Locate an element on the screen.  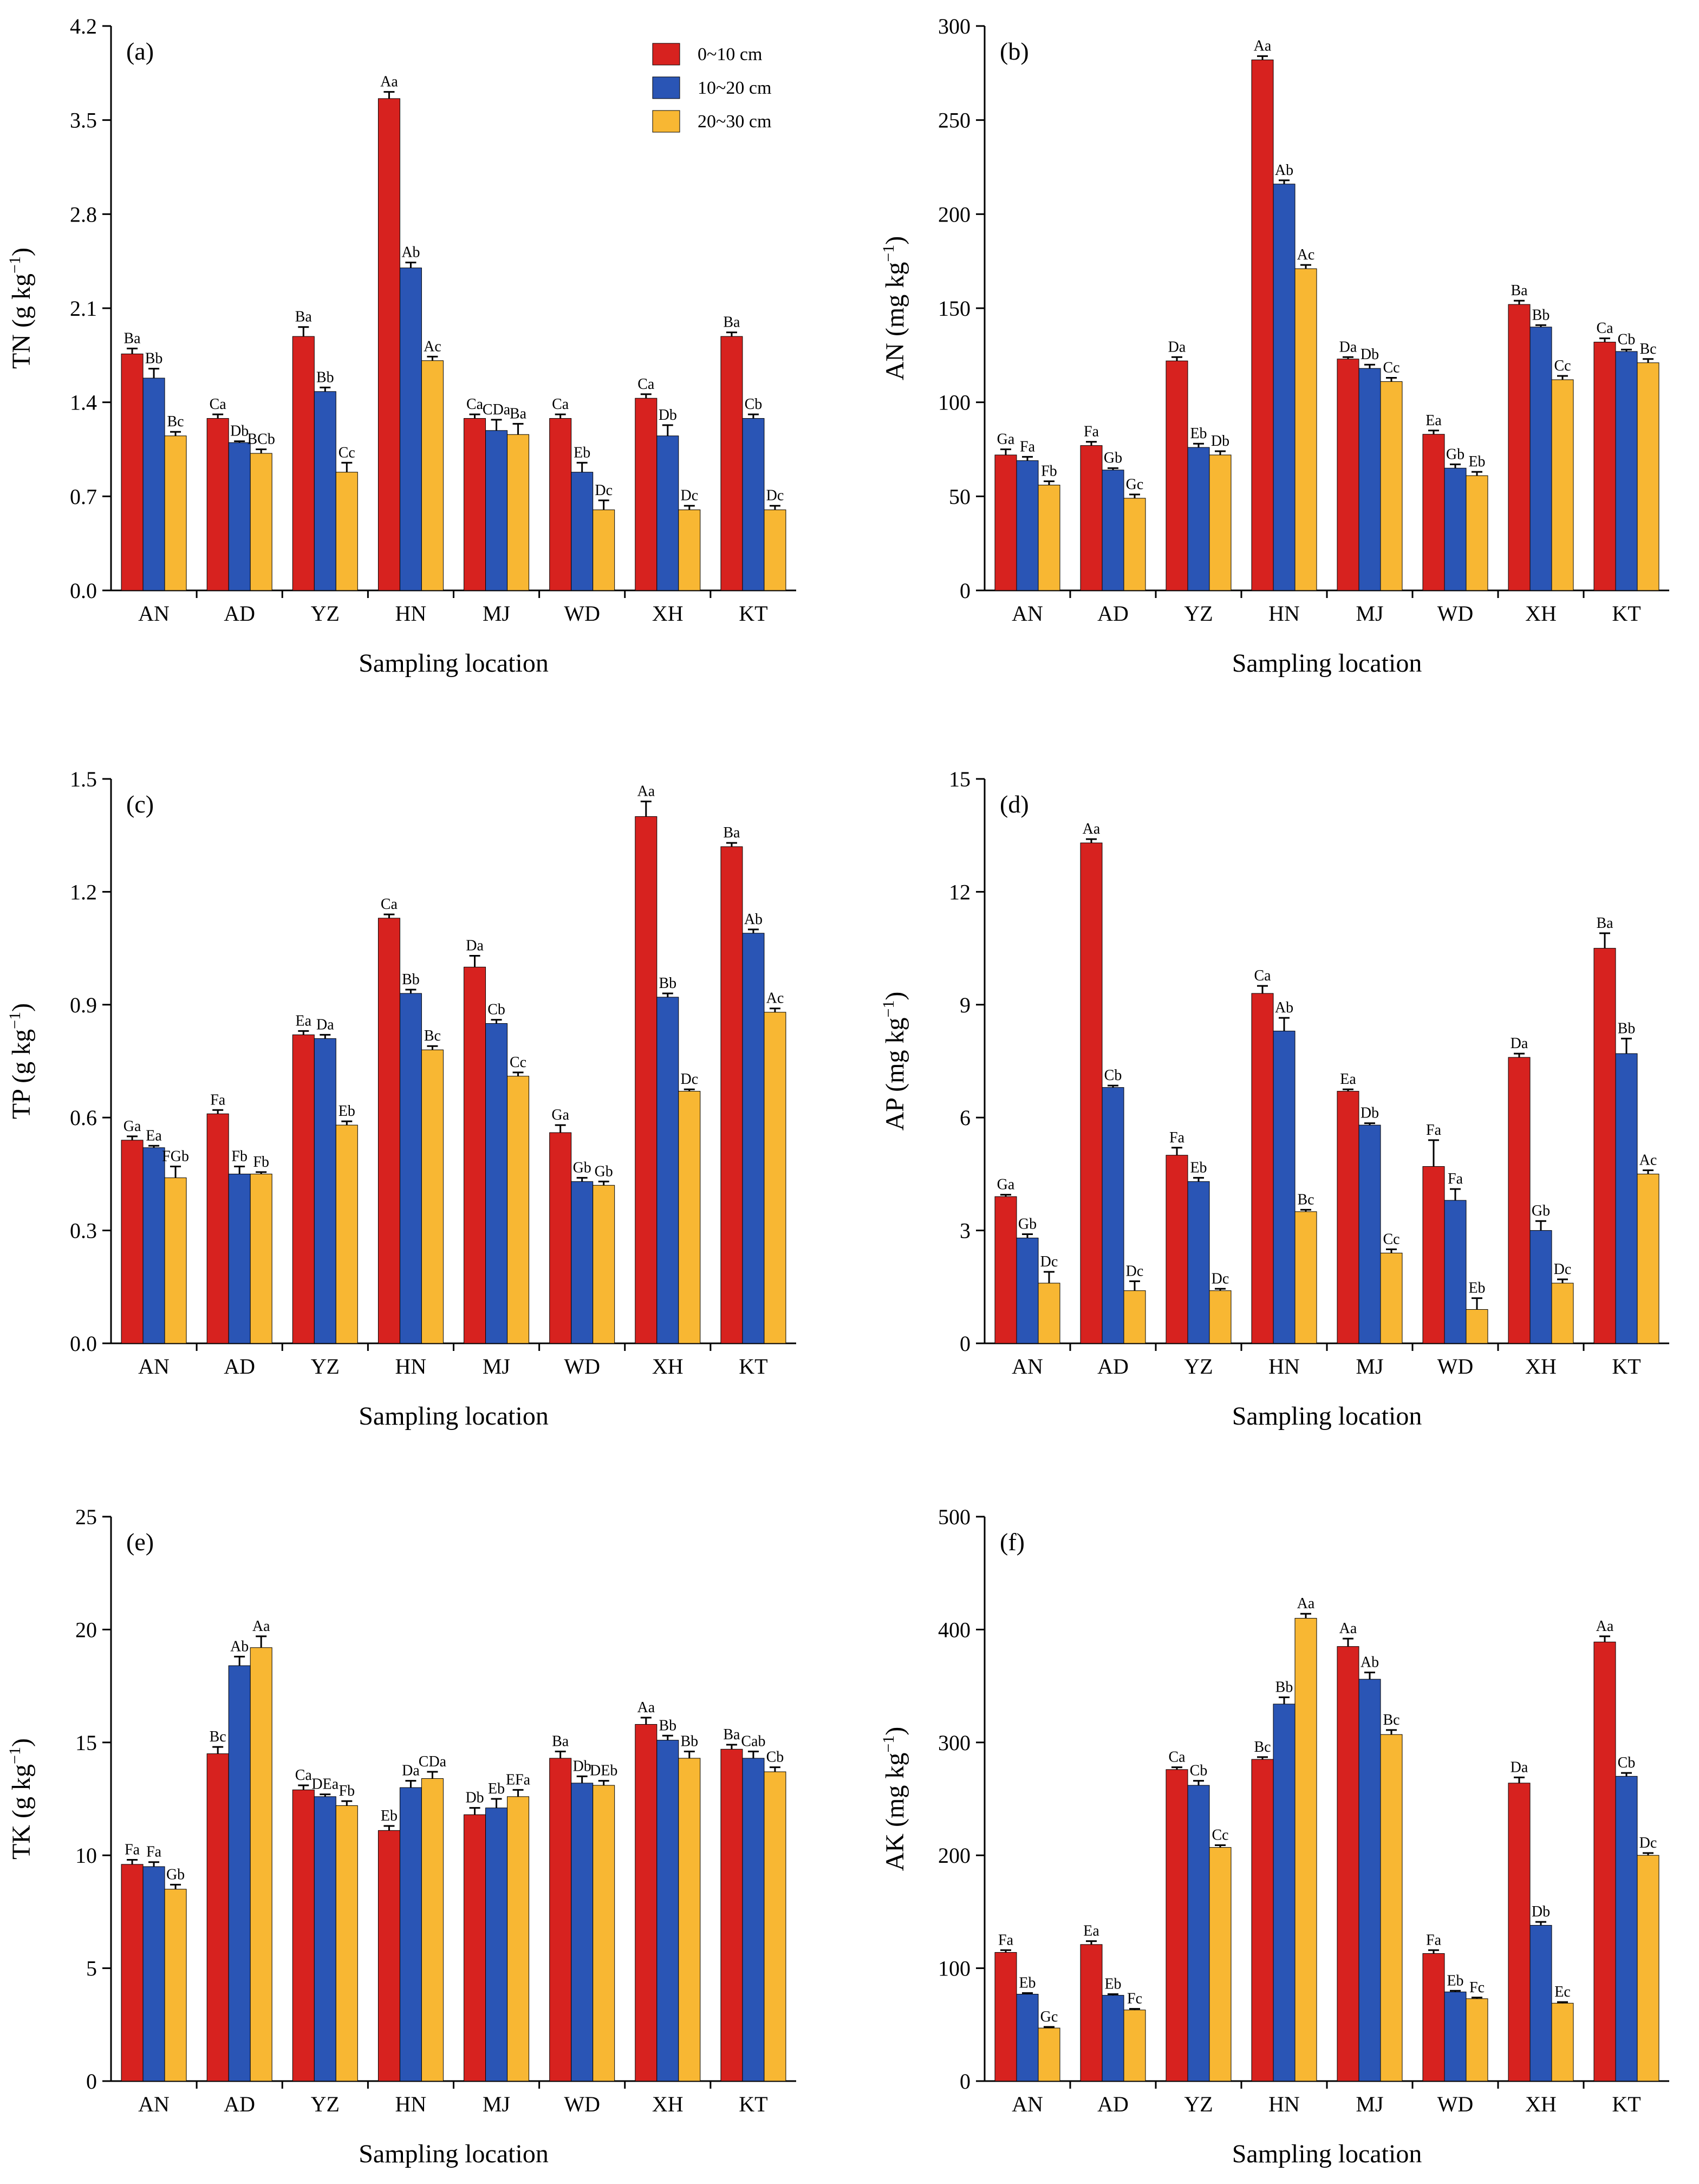
significance-label: Da is located at coordinates (1177, 347).